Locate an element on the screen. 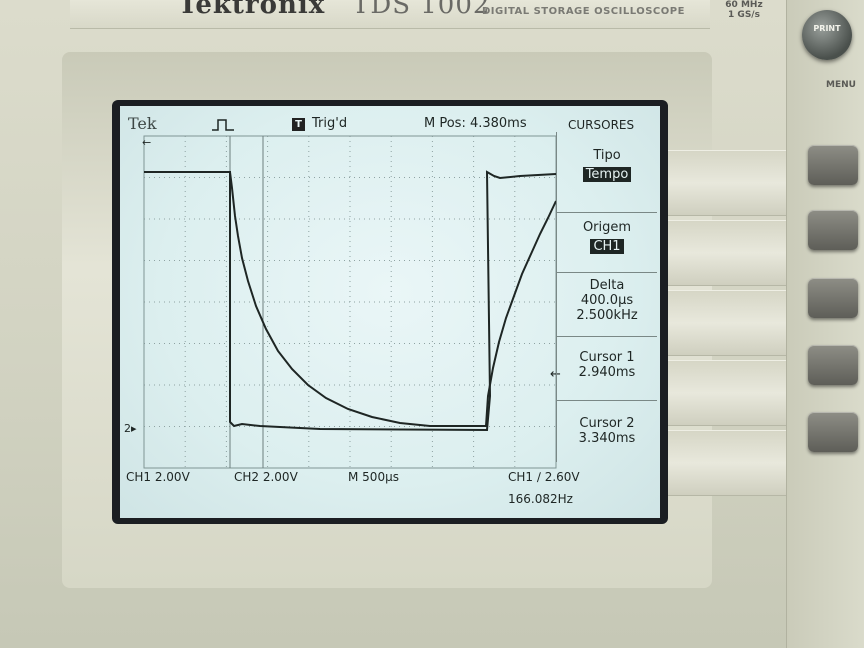  menu-option-cursor-1: Cursor 1 2.940ms is located at coordinates (607, 369).